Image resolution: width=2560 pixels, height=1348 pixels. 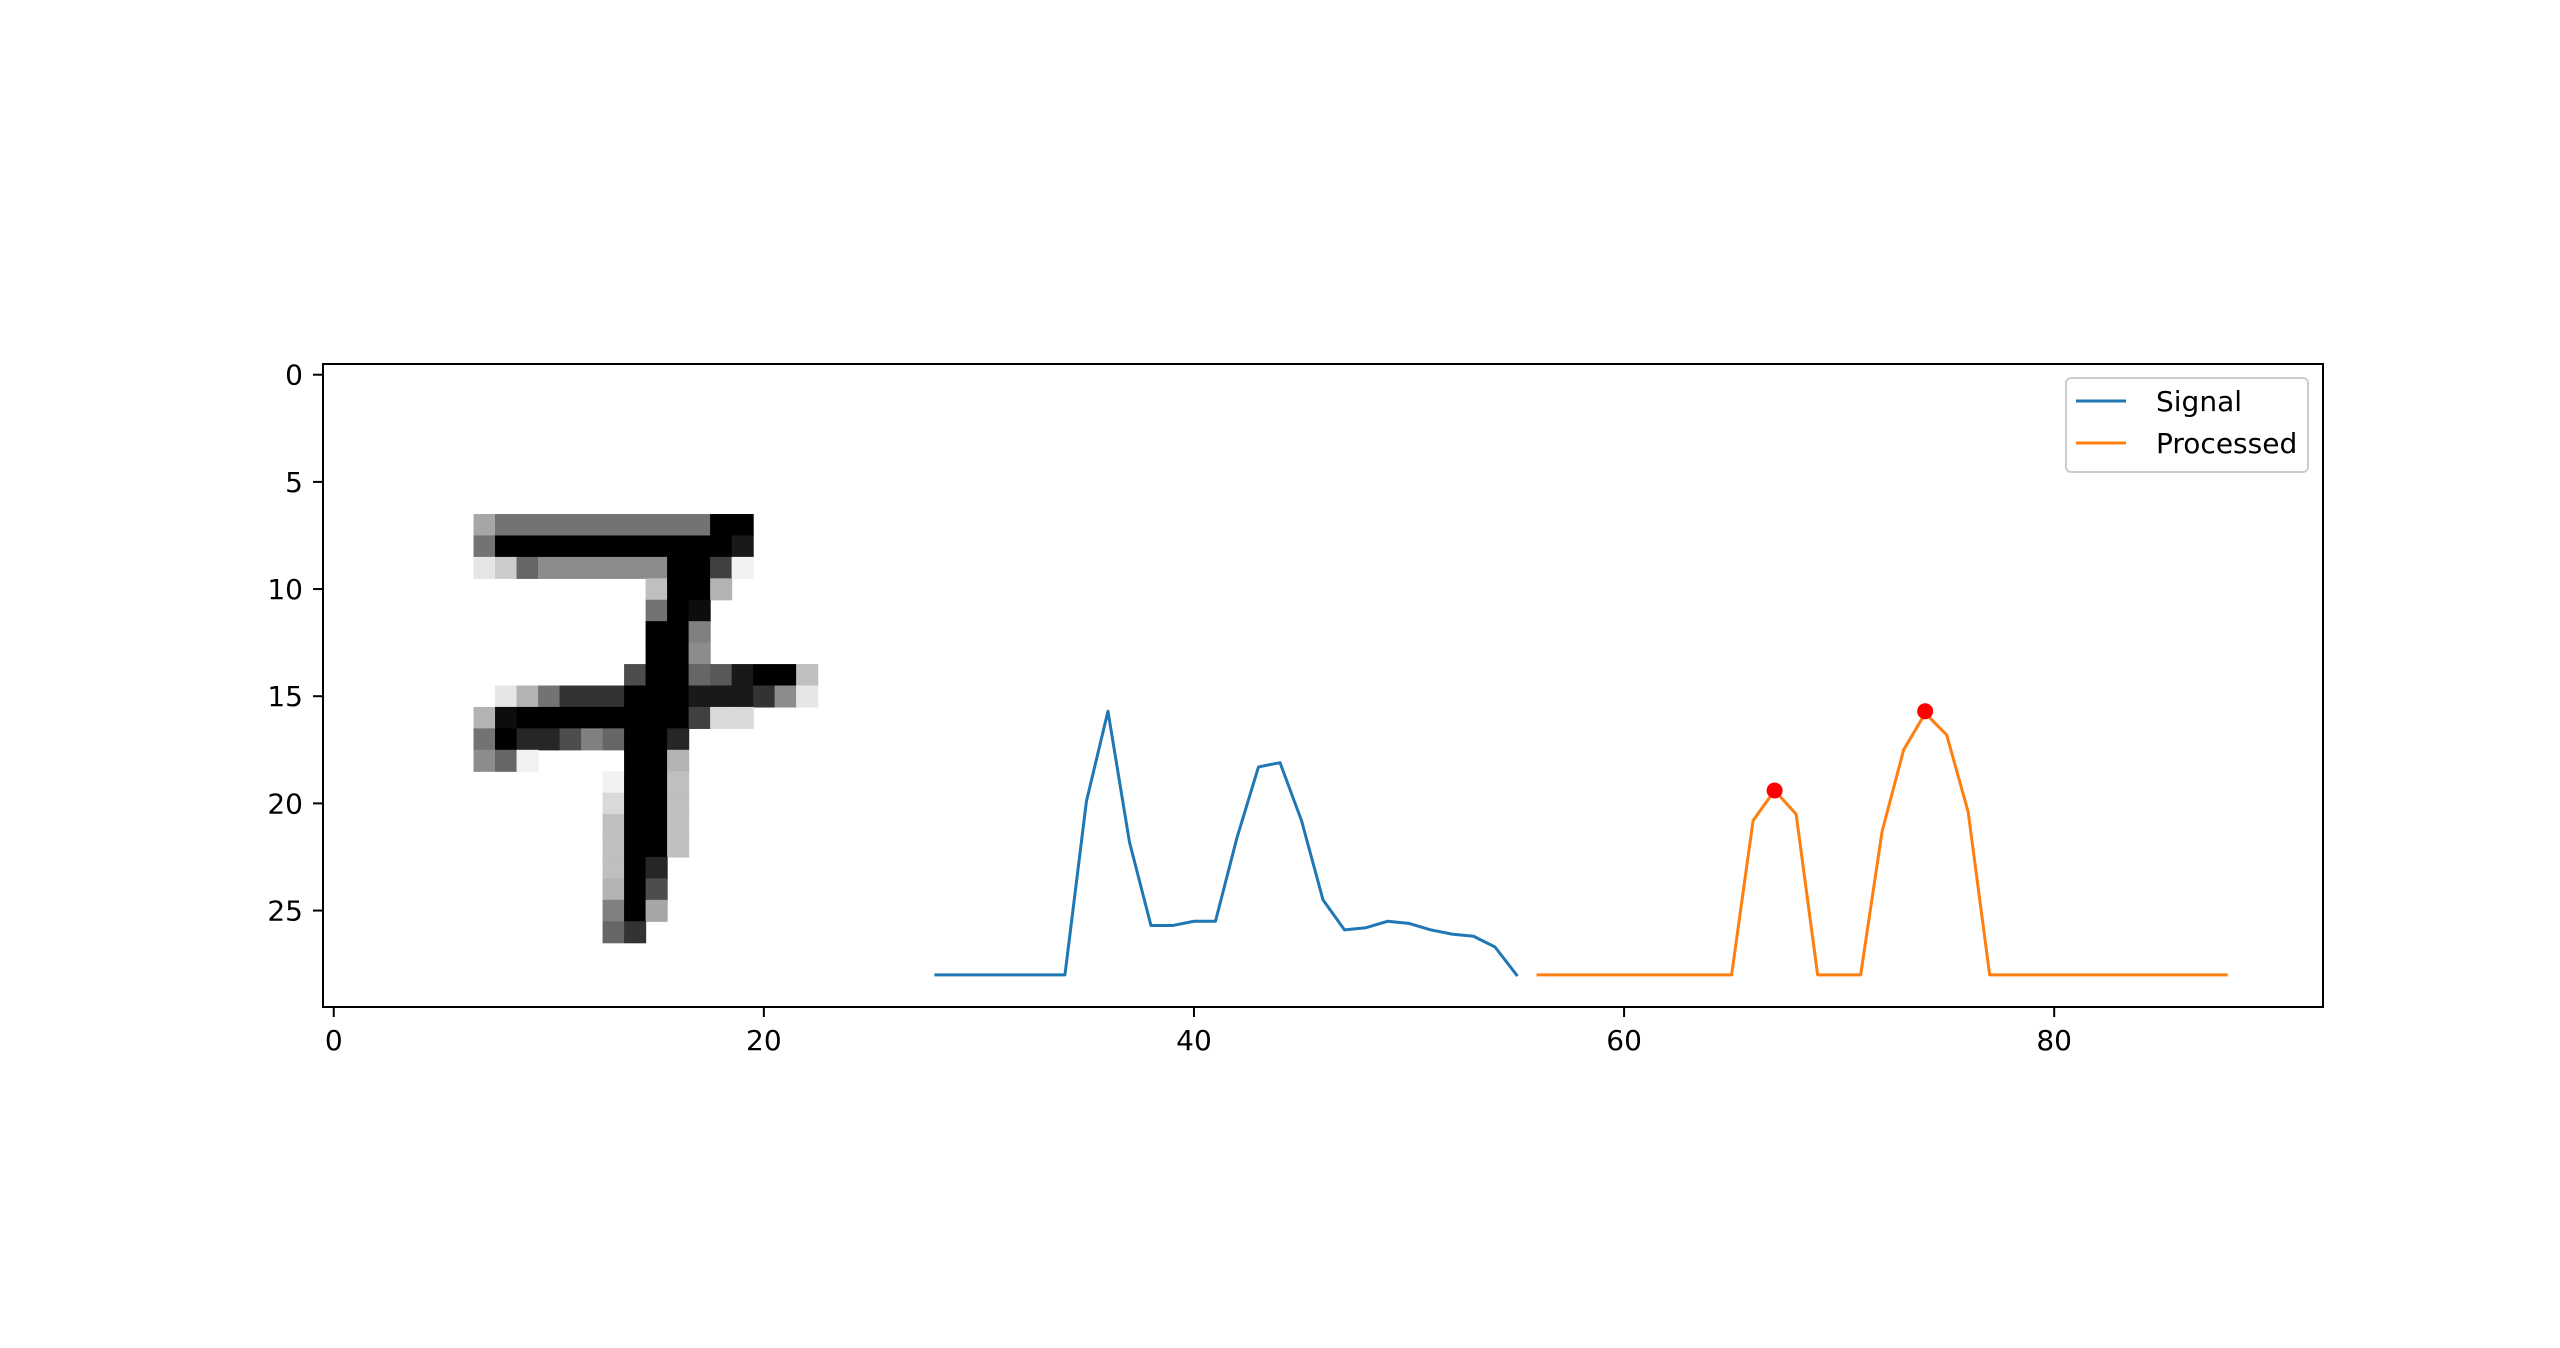 What do you see at coordinates (285, 803) in the screenshot?
I see `y-tick-label: 20` at bounding box center [285, 803].